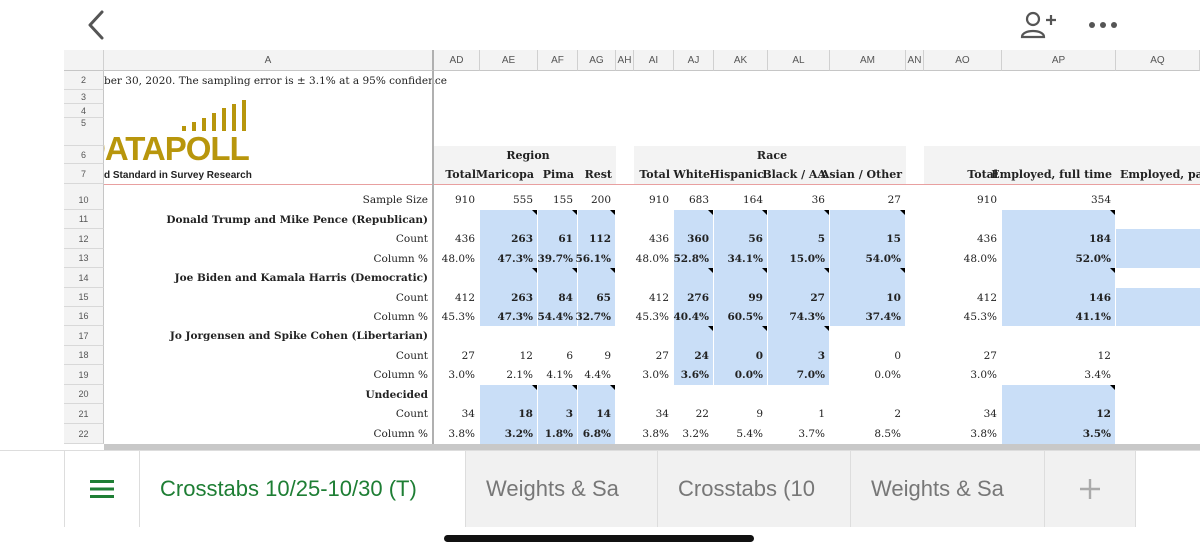 The height and width of the screenshot is (554, 1200). I want to click on data-cell: 12, so click(1058, 414).